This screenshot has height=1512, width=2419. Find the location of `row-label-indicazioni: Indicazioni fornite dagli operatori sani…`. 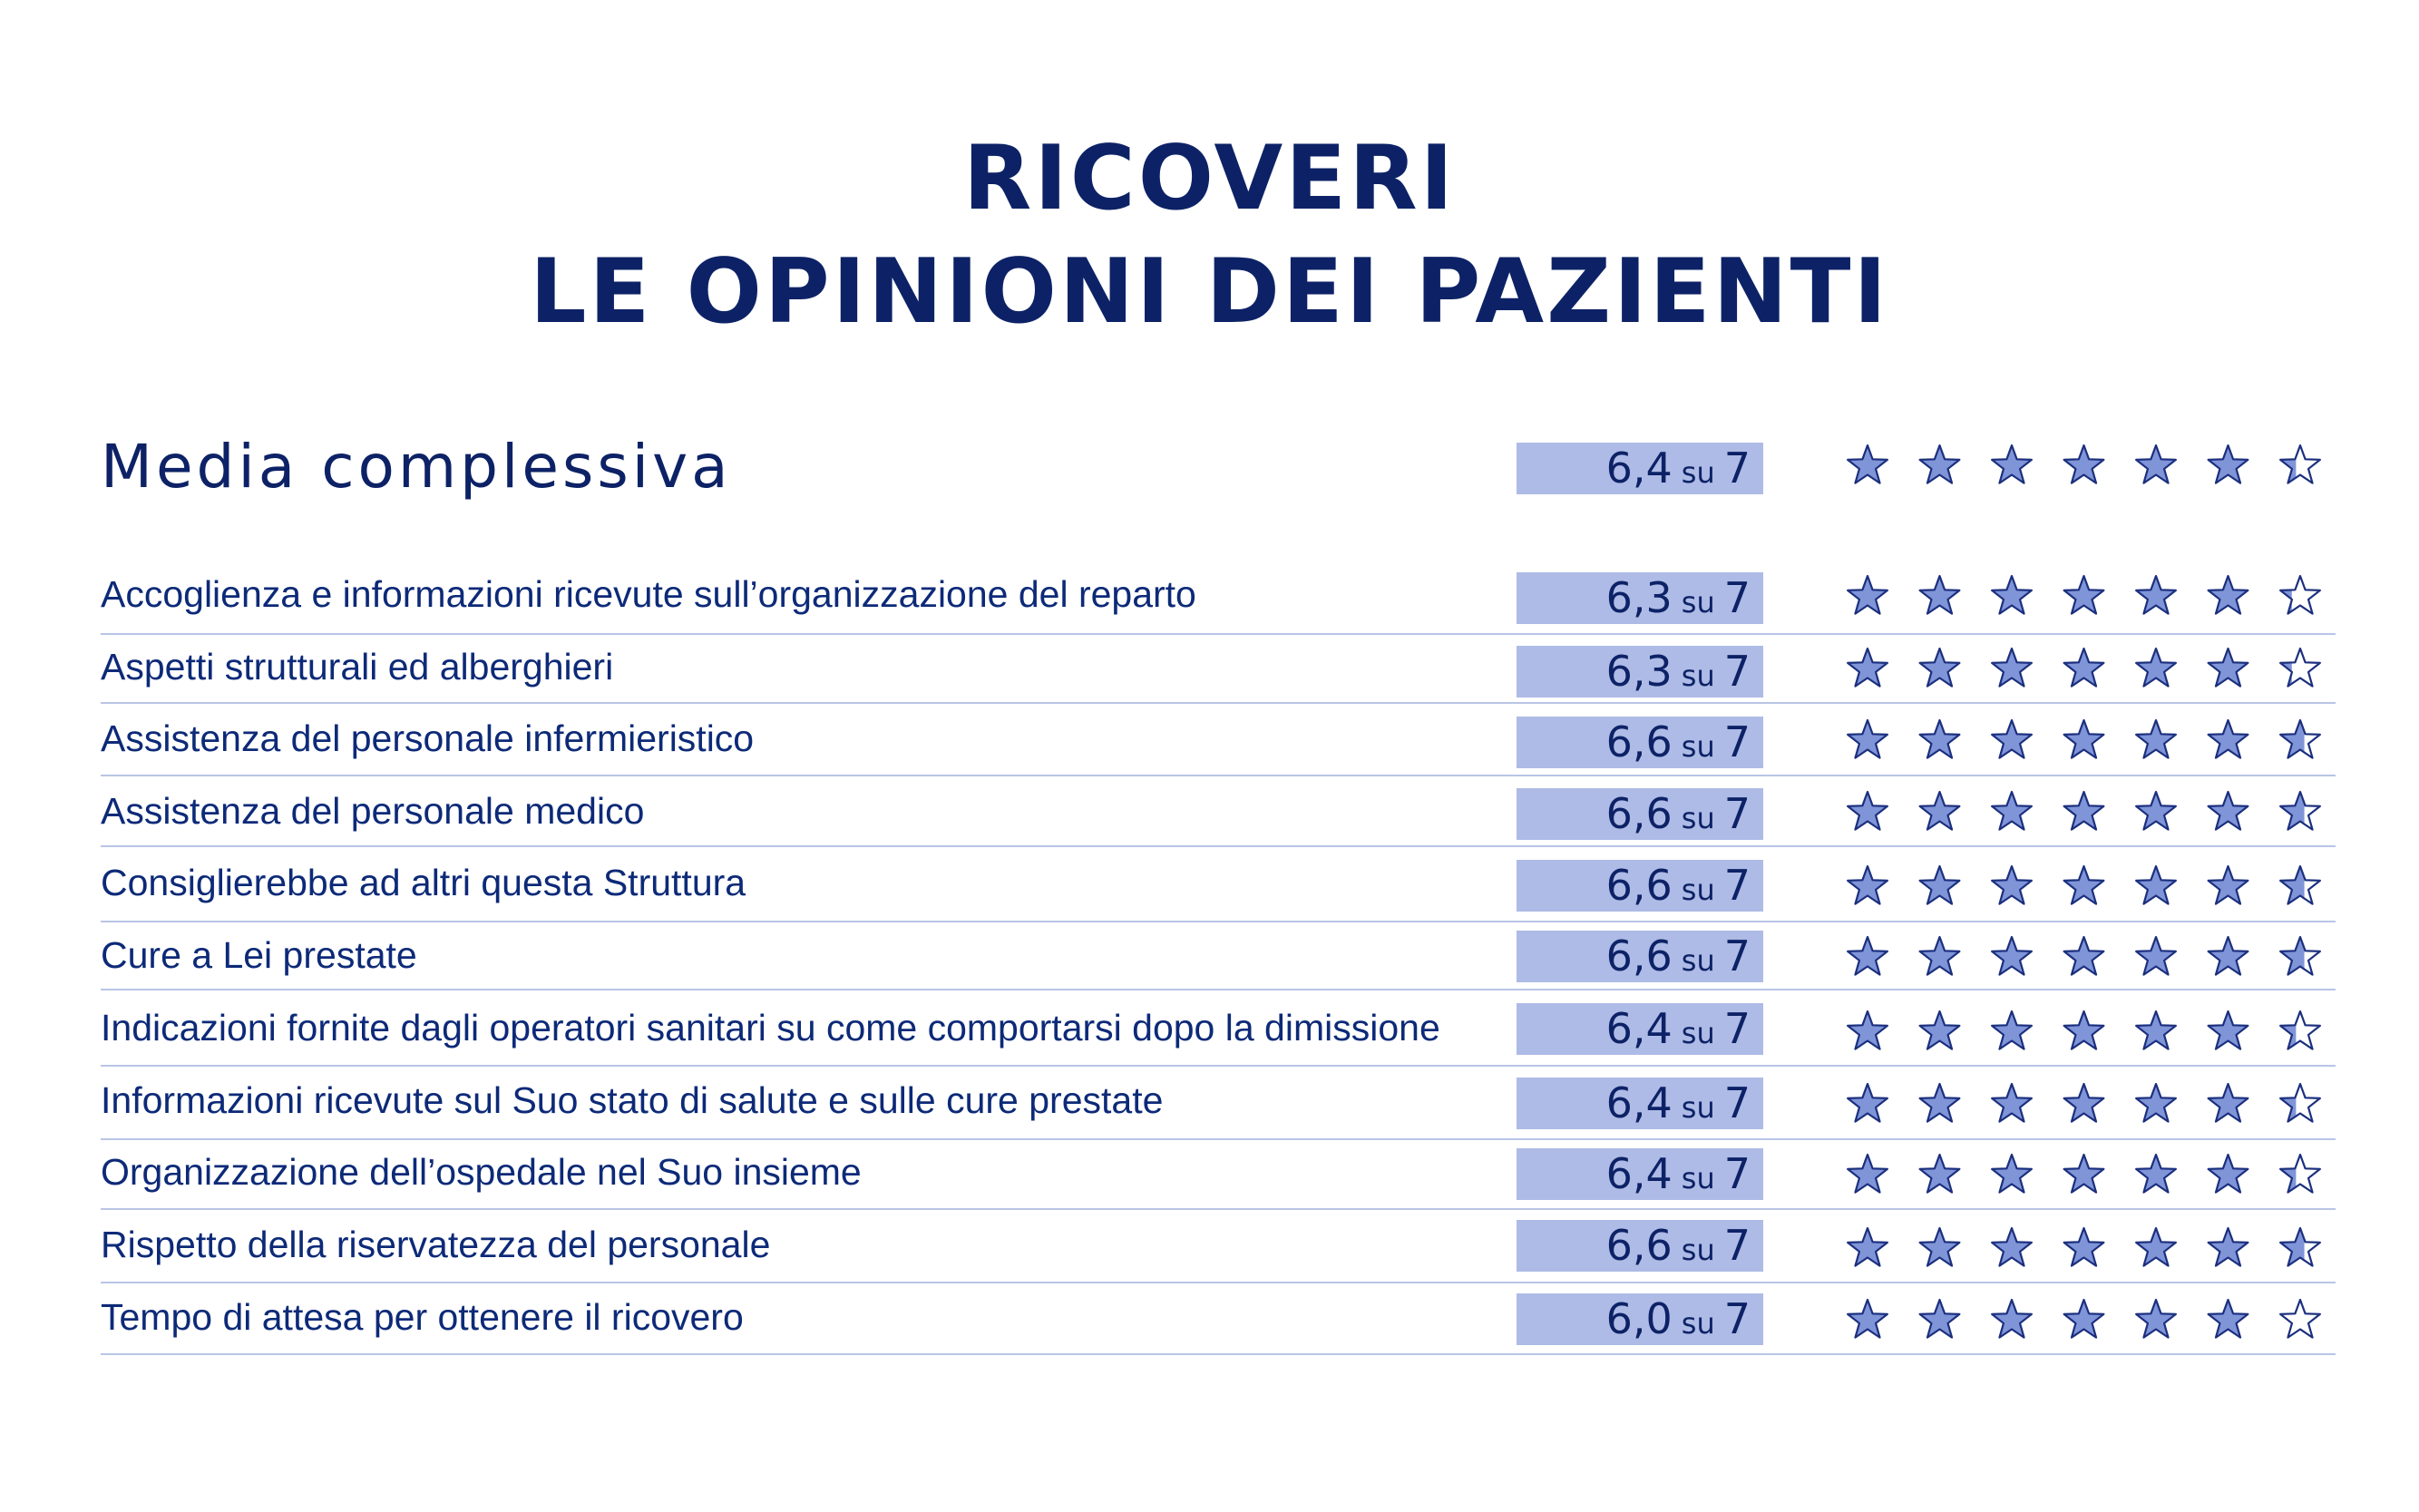

row-label-indicazioni: Indicazioni fornite dagli operatori sani… is located at coordinates (771, 1028).